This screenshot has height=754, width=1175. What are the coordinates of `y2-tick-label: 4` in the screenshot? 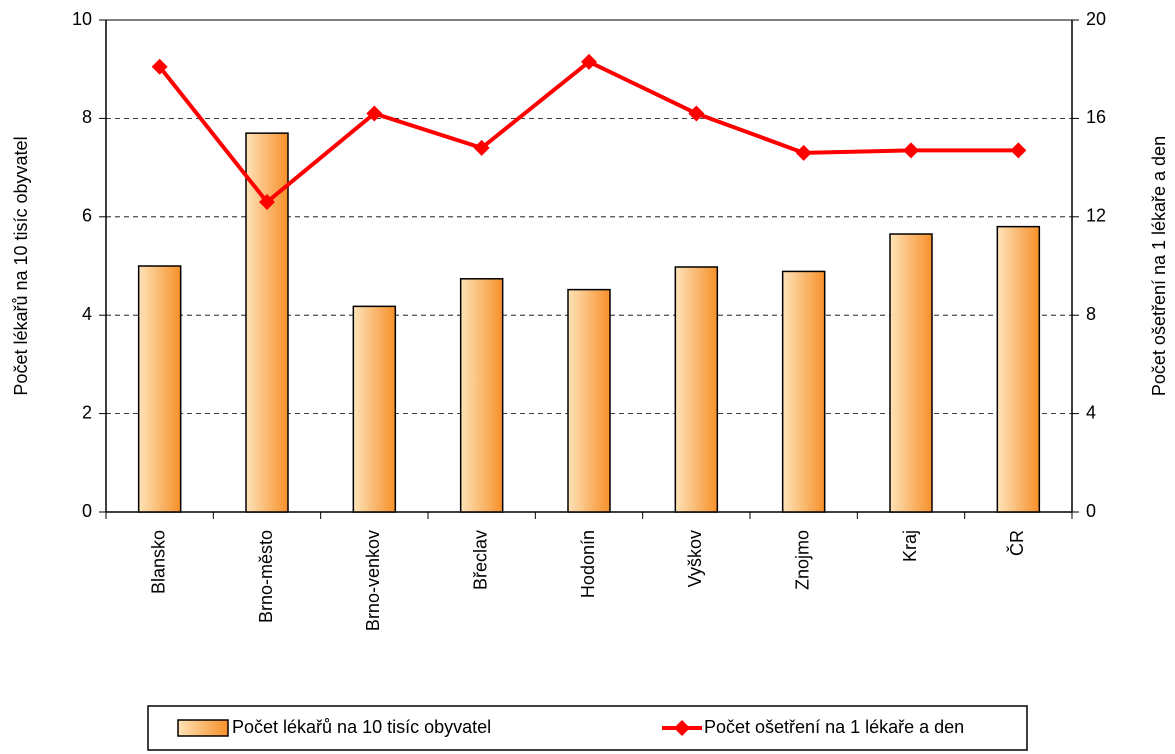 It's located at (1091, 412).